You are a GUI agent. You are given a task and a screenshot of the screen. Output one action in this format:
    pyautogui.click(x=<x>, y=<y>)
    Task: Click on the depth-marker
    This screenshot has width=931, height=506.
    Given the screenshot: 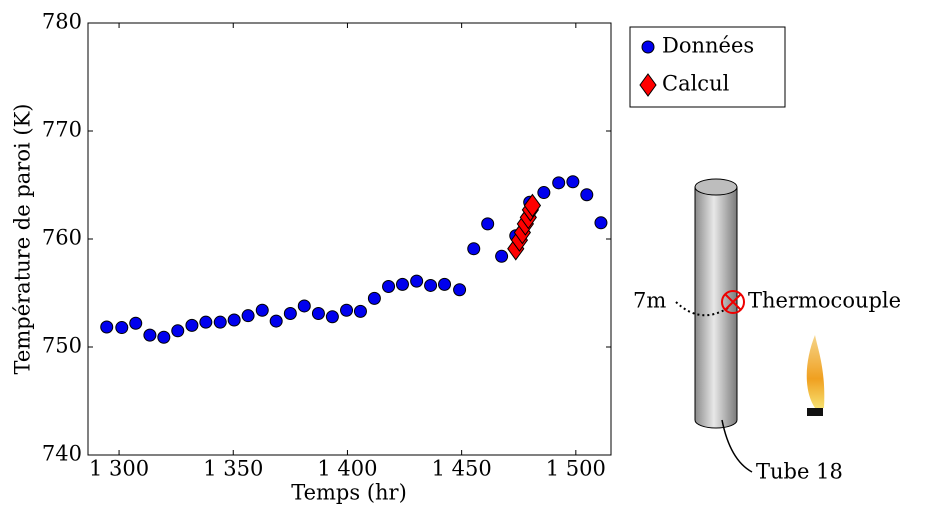 What is the action you would take?
    pyautogui.click(x=702, y=309)
    